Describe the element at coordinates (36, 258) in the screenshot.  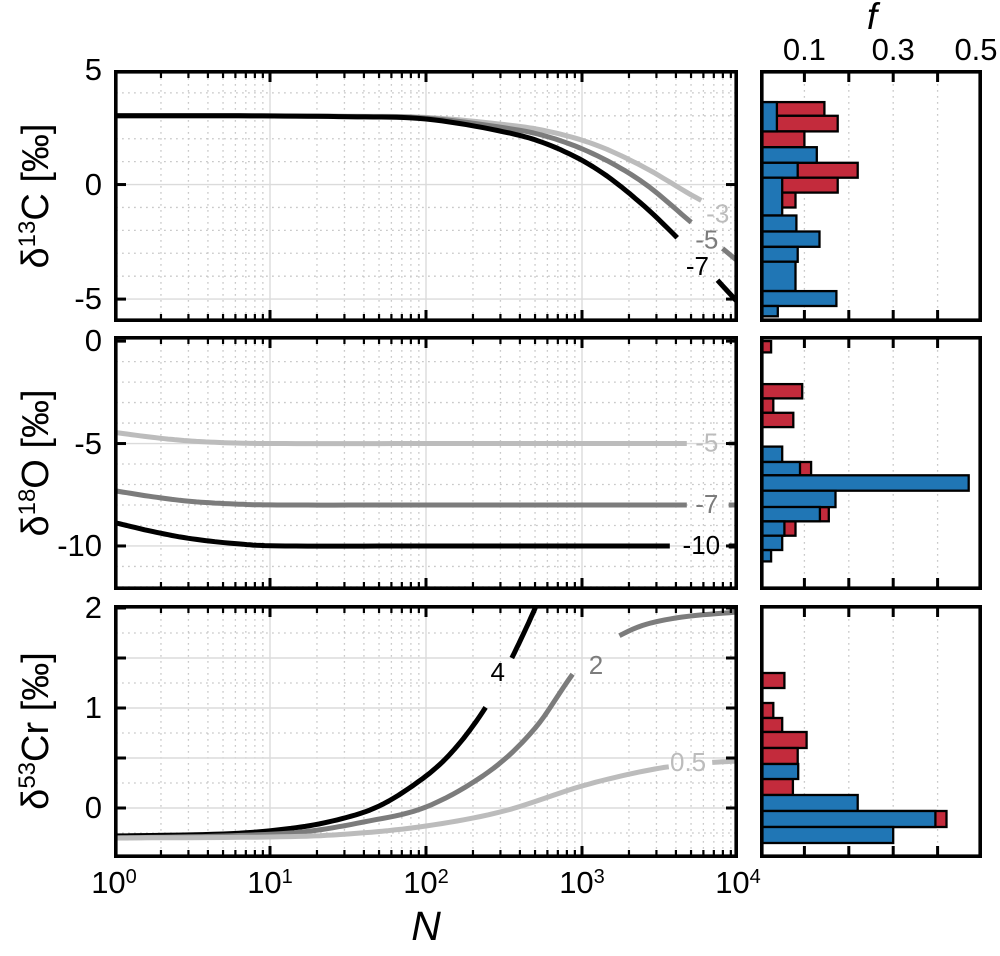
I see `delta-symbol: δ` at that location.